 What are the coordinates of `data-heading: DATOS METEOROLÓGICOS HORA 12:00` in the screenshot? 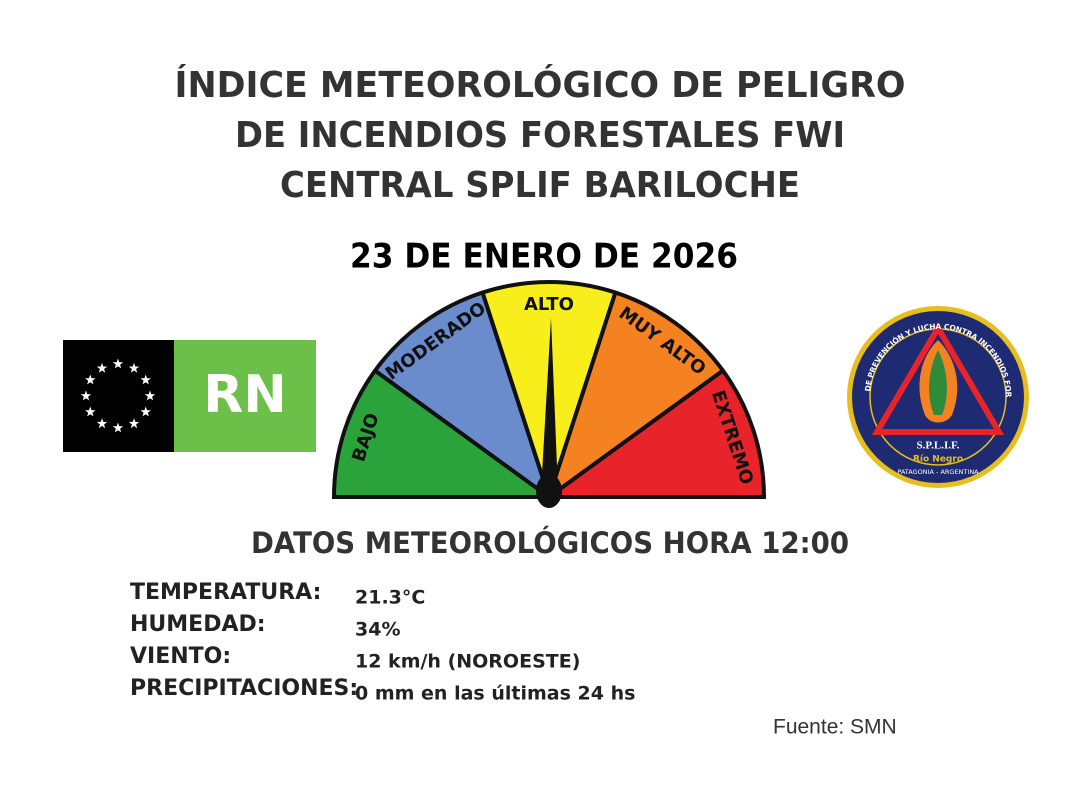 It's located at (550, 543).